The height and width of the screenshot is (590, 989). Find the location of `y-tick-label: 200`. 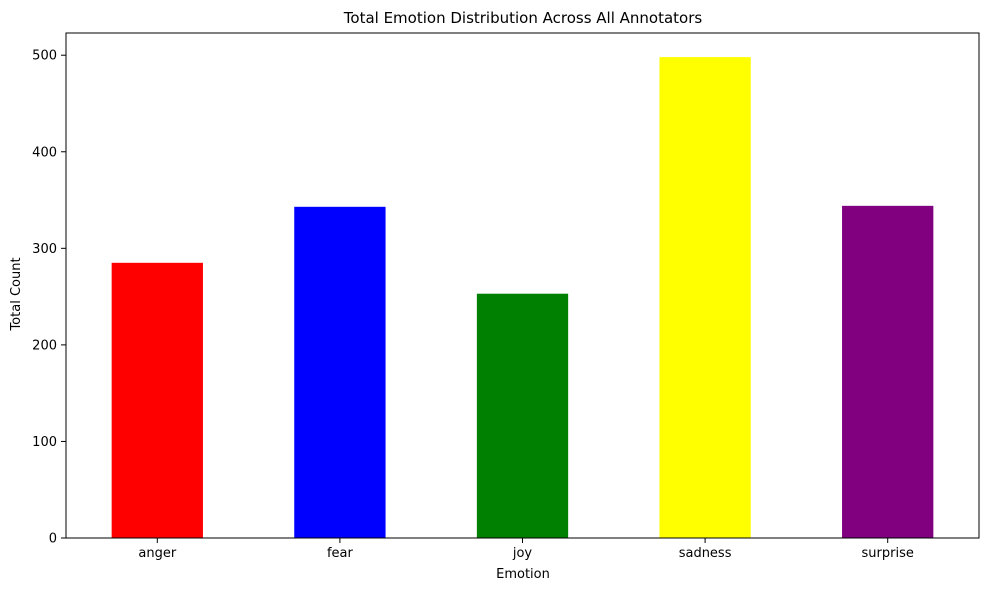

y-tick-label: 200 is located at coordinates (44, 345).